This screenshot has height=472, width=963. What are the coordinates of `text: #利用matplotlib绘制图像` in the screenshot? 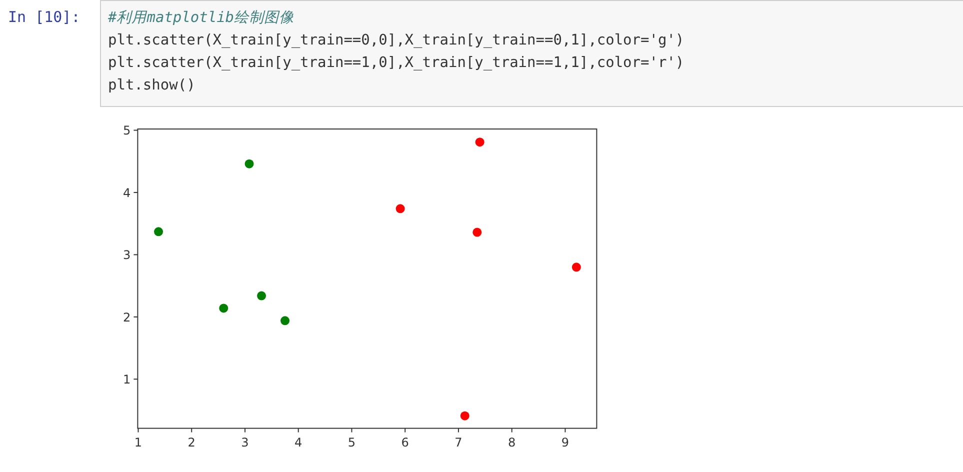 It's located at (200, 18).